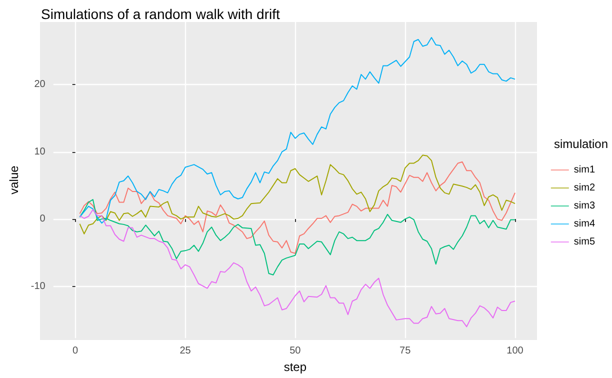  I want to click on x-axis-title: step, so click(295, 367).